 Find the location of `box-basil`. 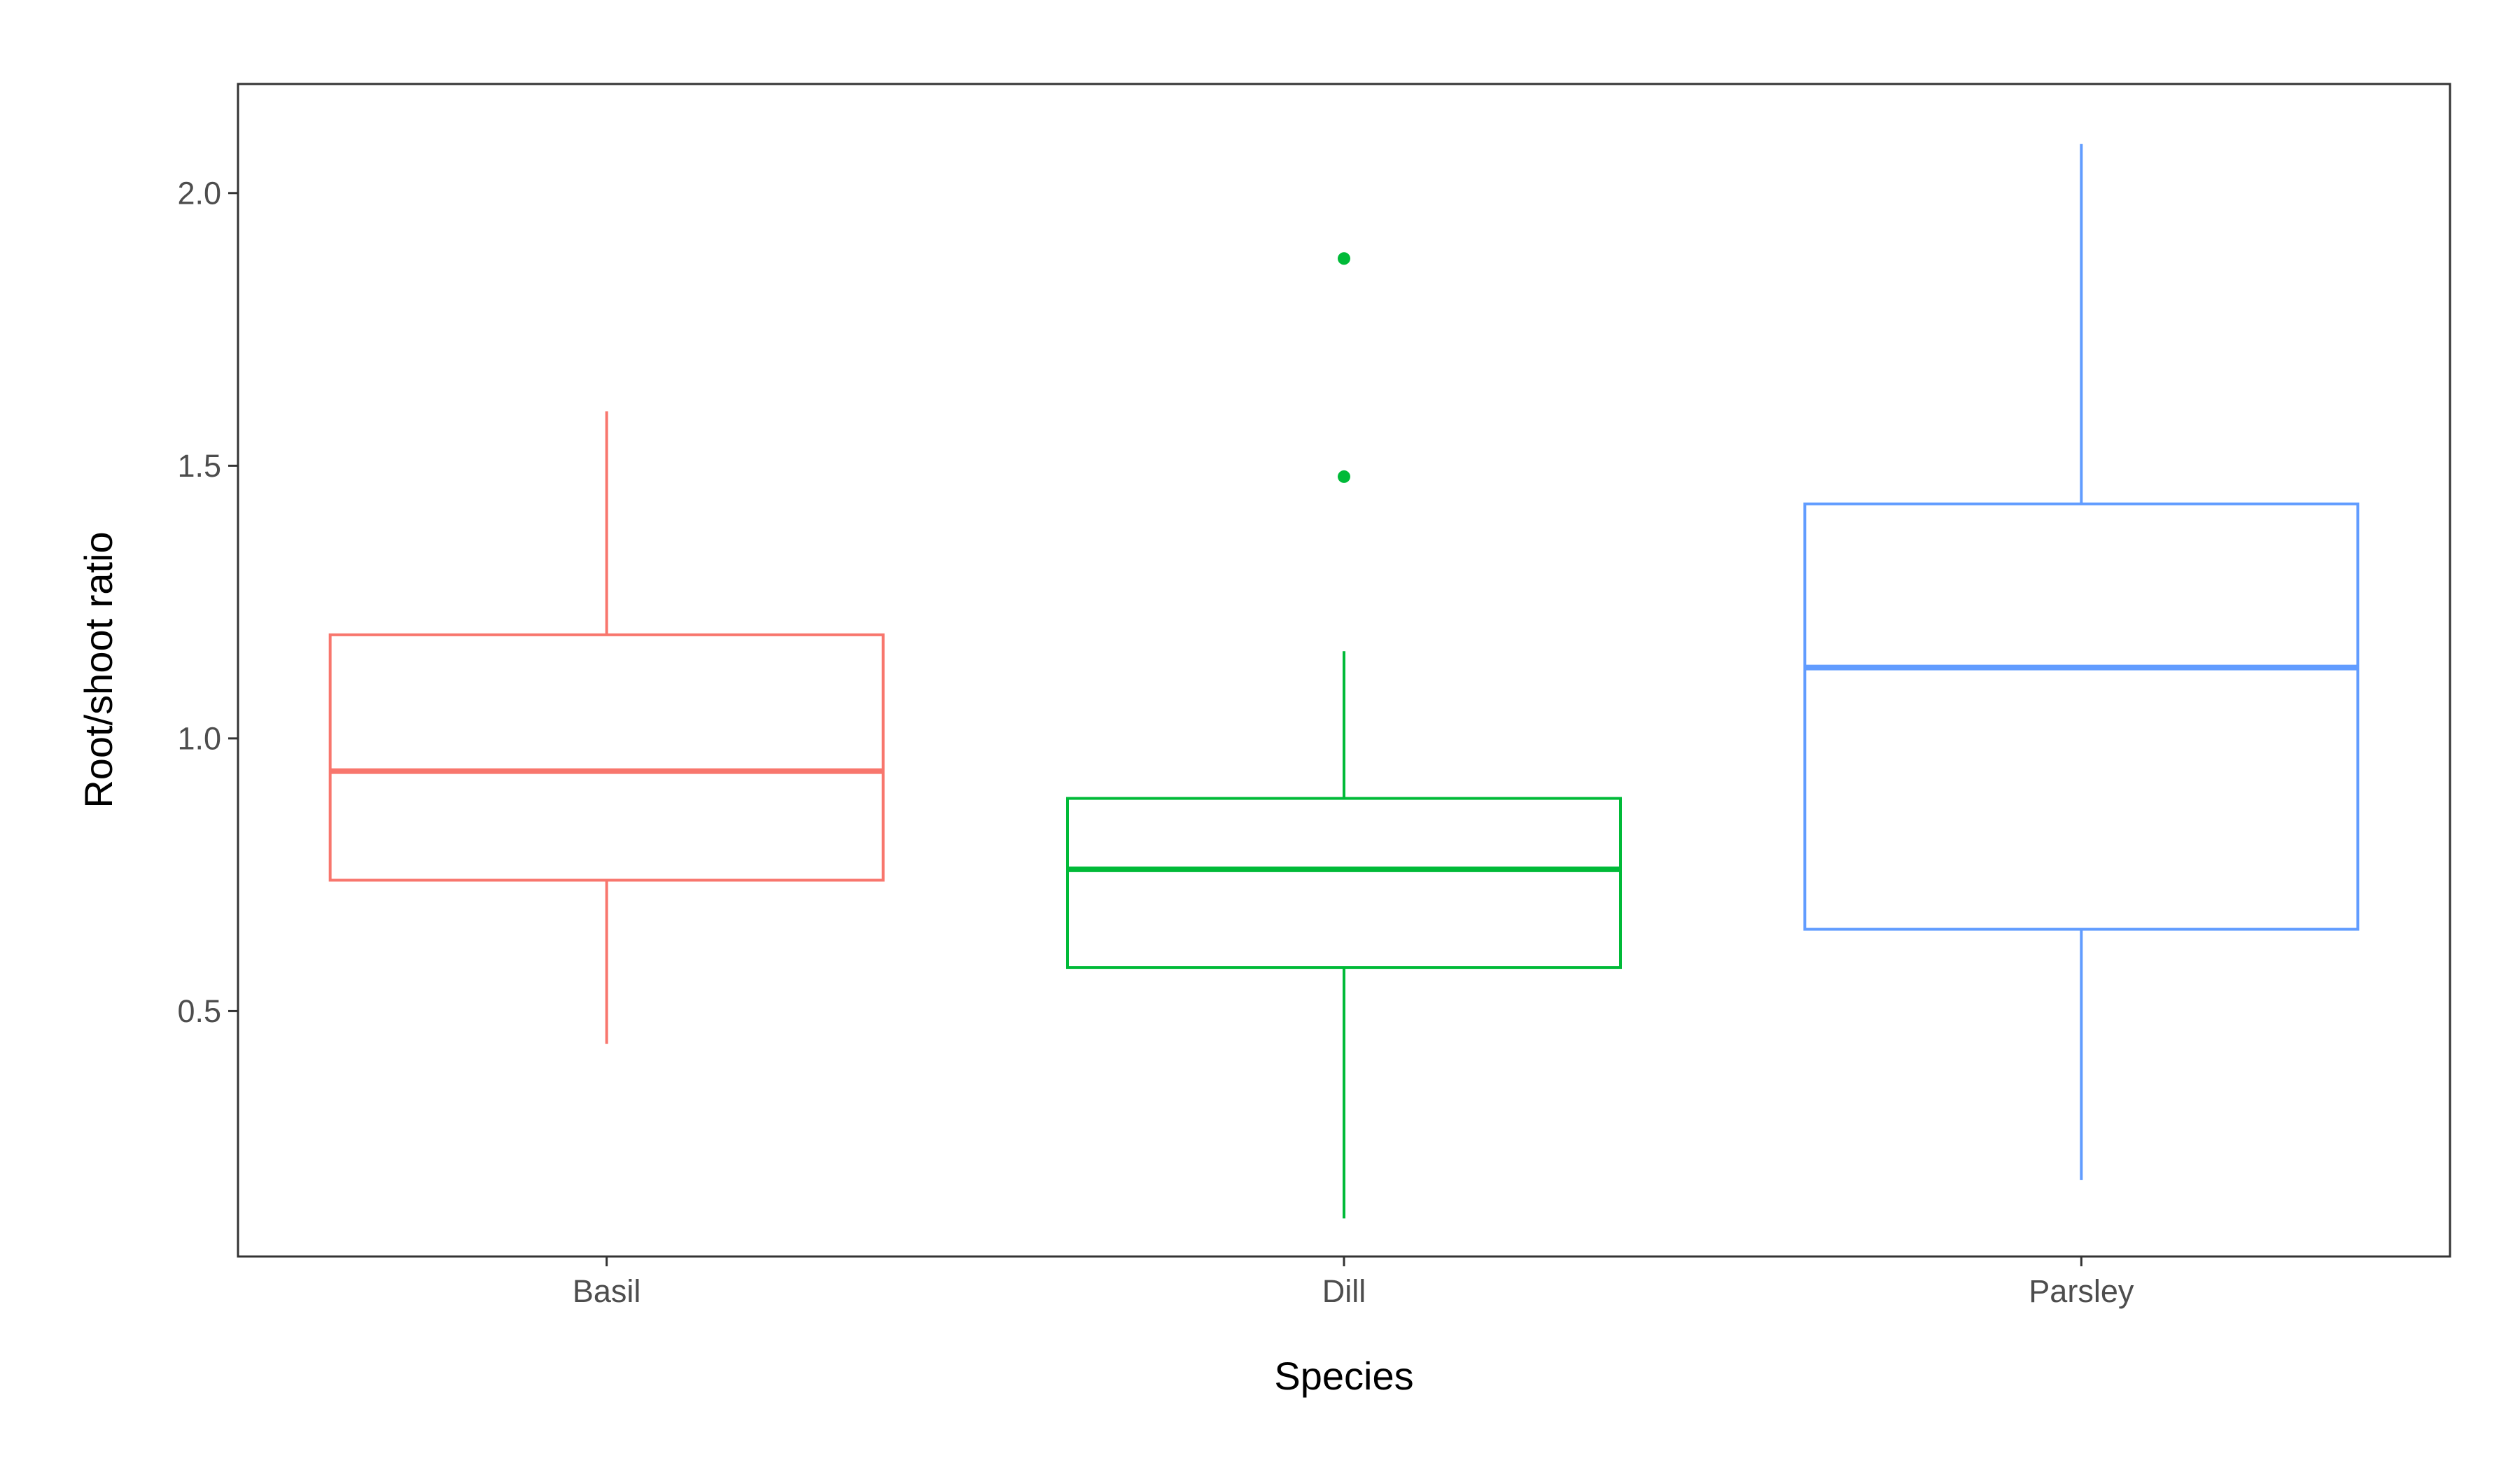

box-basil is located at coordinates (606, 727).